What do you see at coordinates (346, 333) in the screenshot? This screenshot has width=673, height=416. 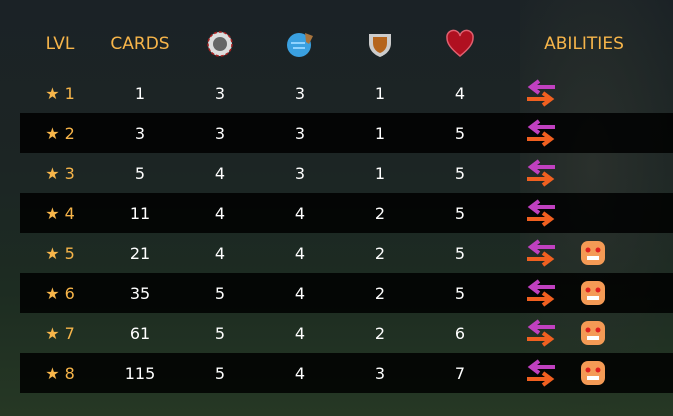 I see `table-row: ★ 7 61 5 4 2 6` at bounding box center [346, 333].